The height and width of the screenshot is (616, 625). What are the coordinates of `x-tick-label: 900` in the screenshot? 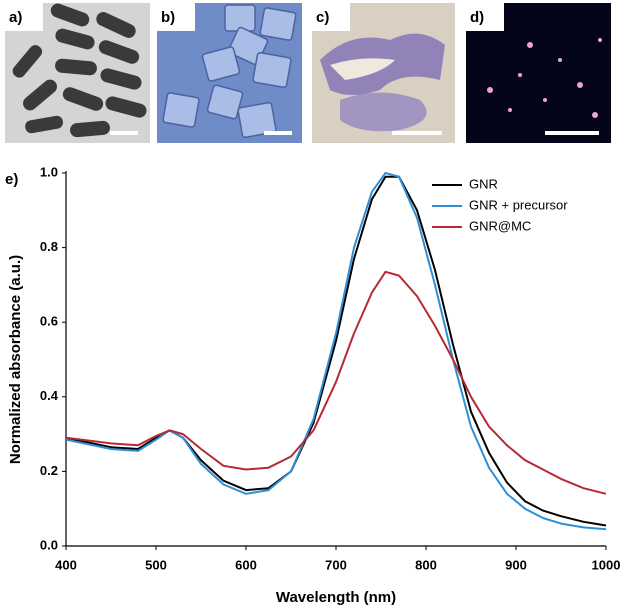 It's located at (516, 564).